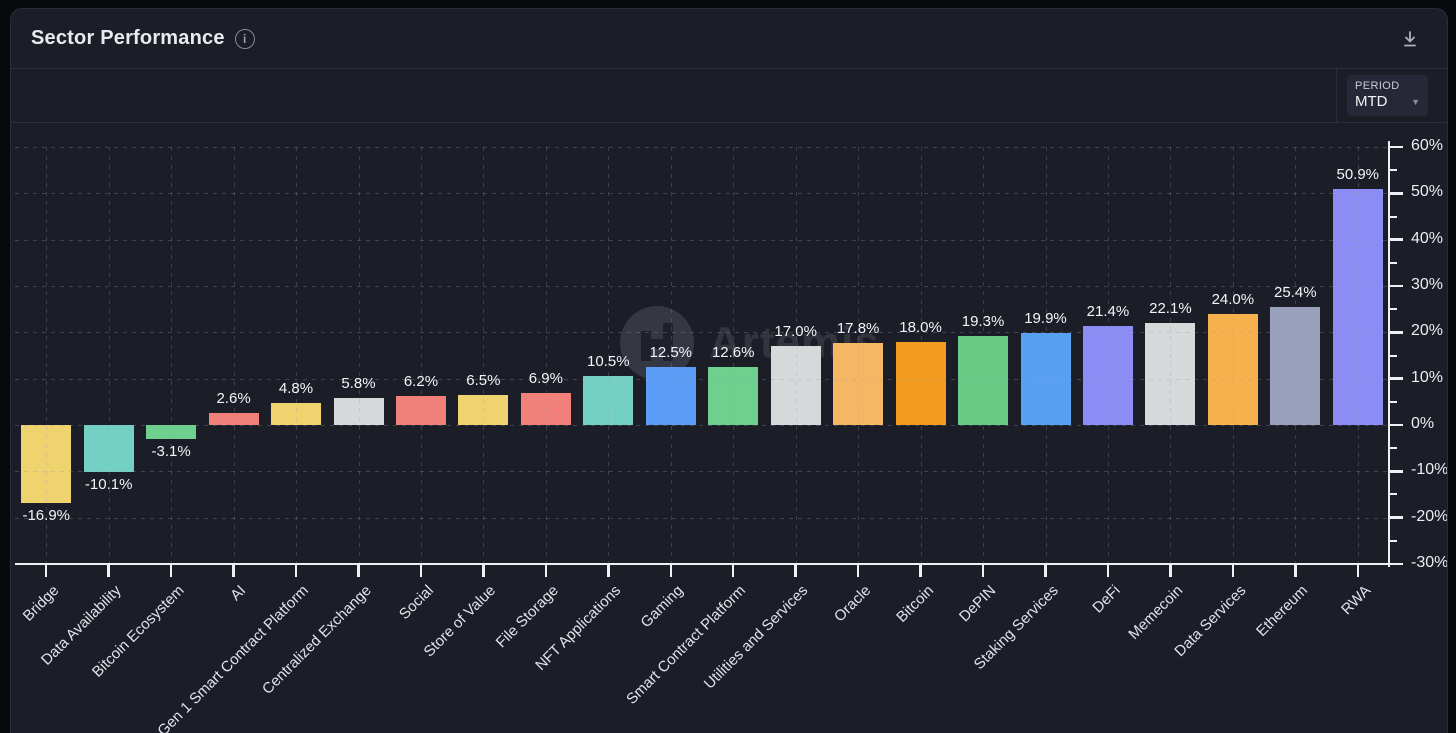 This screenshot has height=733, width=1456. What do you see at coordinates (662, 607) in the screenshot?
I see `category-label: Gaming` at bounding box center [662, 607].